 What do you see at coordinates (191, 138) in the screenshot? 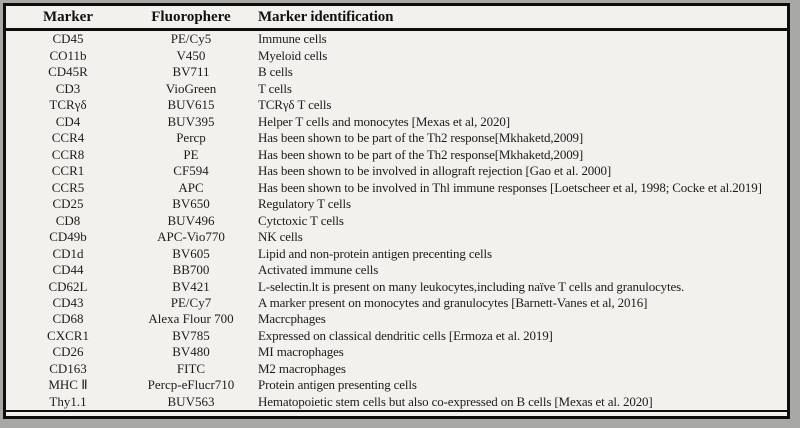
I see `fluorophore-cell: Percp` at bounding box center [191, 138].